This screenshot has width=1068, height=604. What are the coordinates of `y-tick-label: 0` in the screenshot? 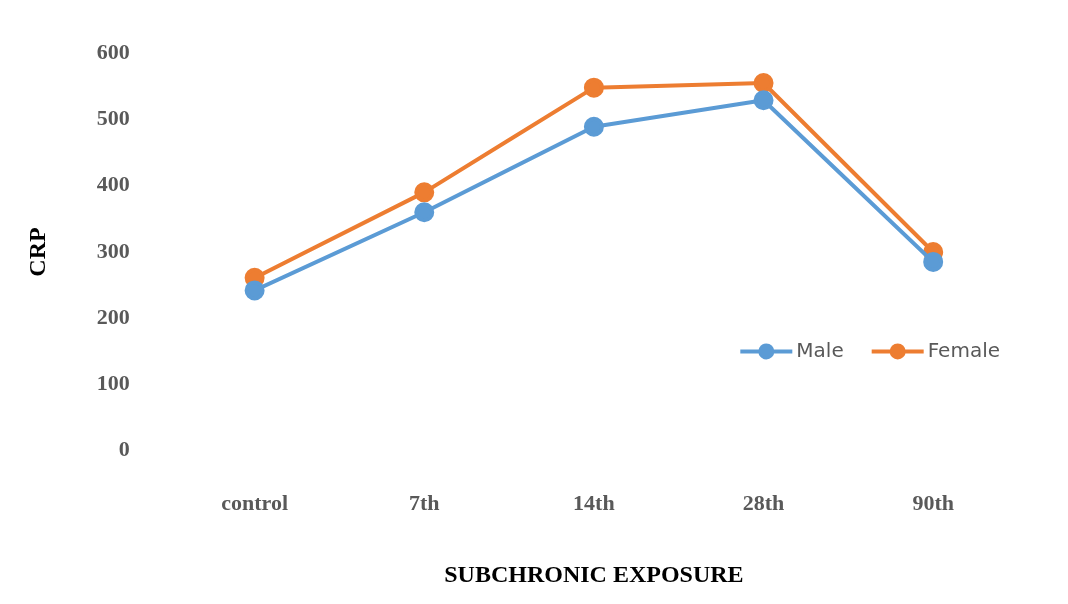 It's located at (124, 449).